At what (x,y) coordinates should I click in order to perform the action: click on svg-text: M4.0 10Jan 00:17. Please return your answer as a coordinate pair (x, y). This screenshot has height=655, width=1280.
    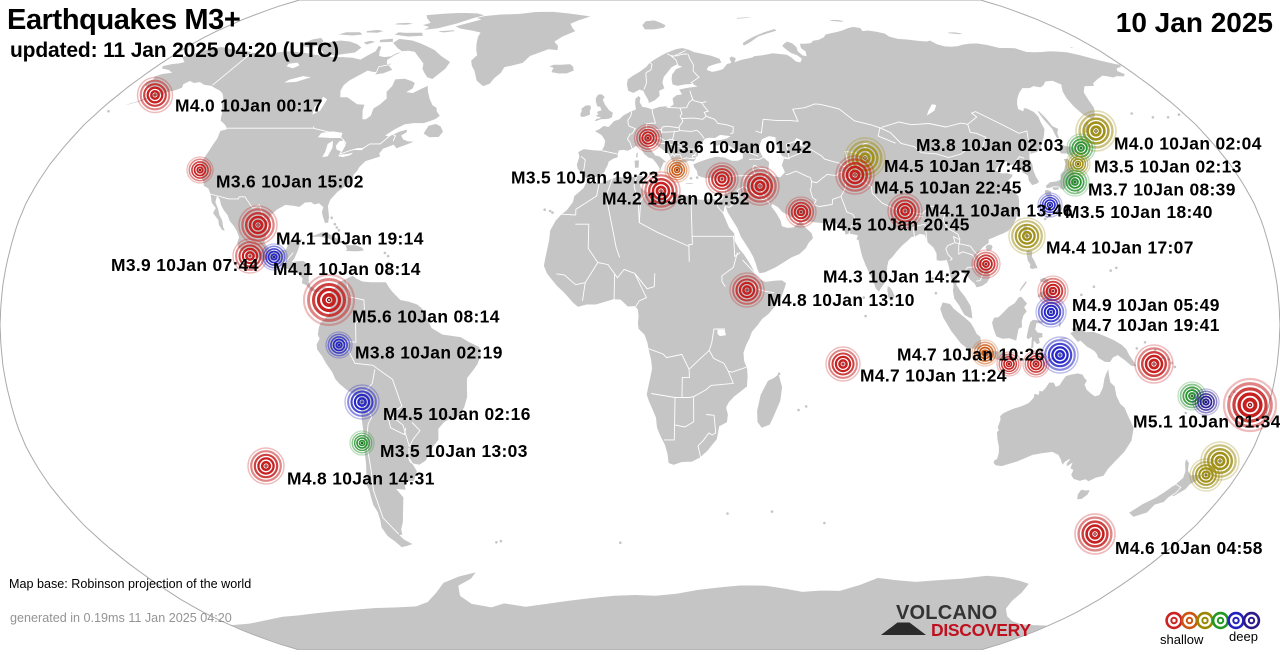
    Looking at the image, I should click on (249, 106).